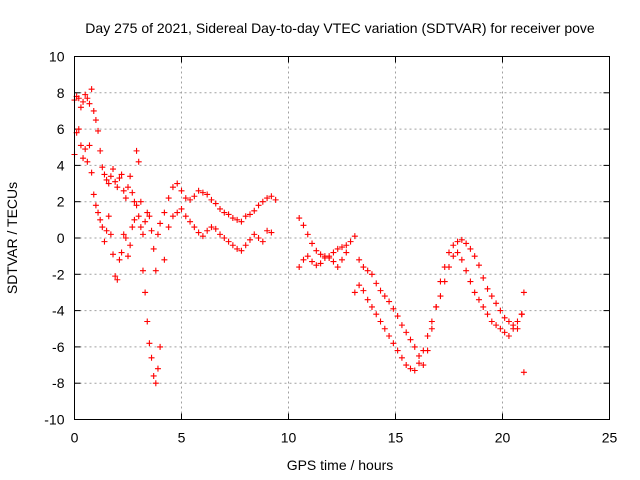  What do you see at coordinates (58, 274) in the screenshot?
I see `y-tick-label: -2` at bounding box center [58, 274].